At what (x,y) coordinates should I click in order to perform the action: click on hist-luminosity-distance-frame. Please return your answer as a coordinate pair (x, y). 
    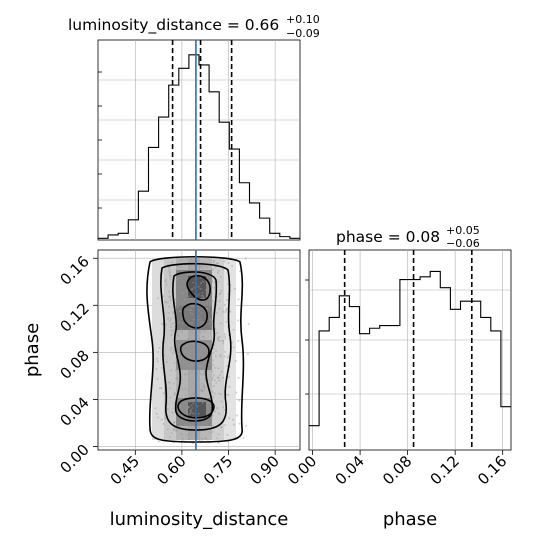
    Looking at the image, I should click on (199, 140).